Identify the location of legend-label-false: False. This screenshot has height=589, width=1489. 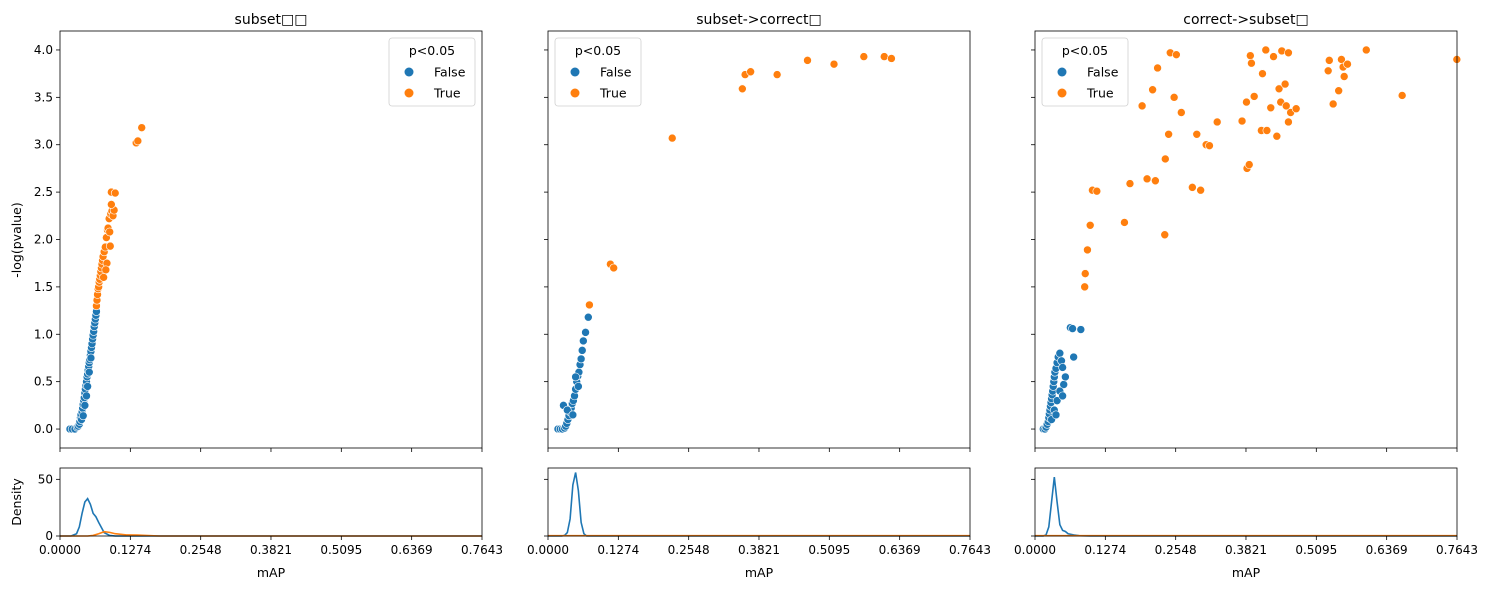
(1103, 72).